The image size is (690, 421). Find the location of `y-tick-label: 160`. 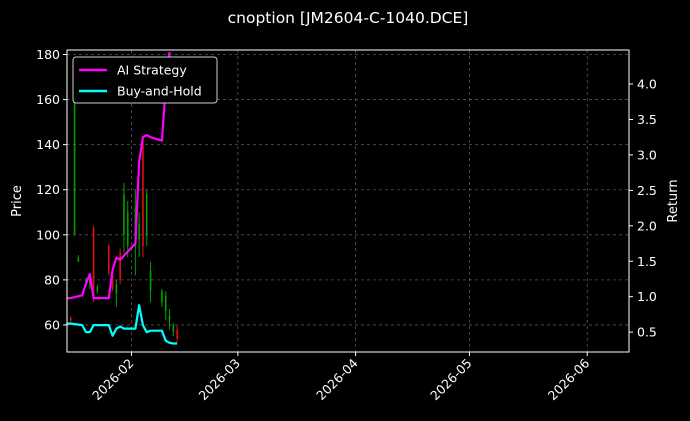

y-tick-label: 160 is located at coordinates (48, 99).